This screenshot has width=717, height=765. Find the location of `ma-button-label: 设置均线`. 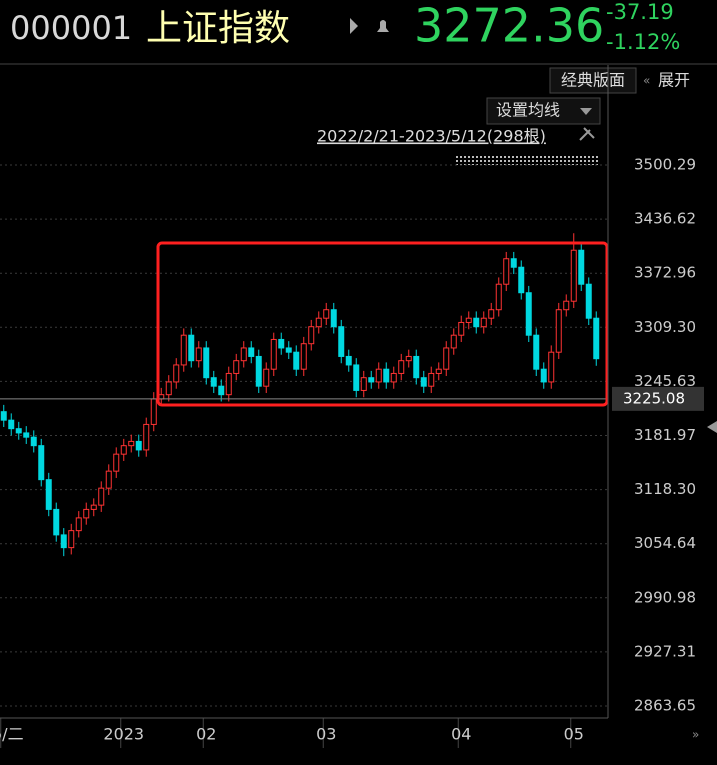

ma-button-label: 设置均线 is located at coordinates (528, 110).